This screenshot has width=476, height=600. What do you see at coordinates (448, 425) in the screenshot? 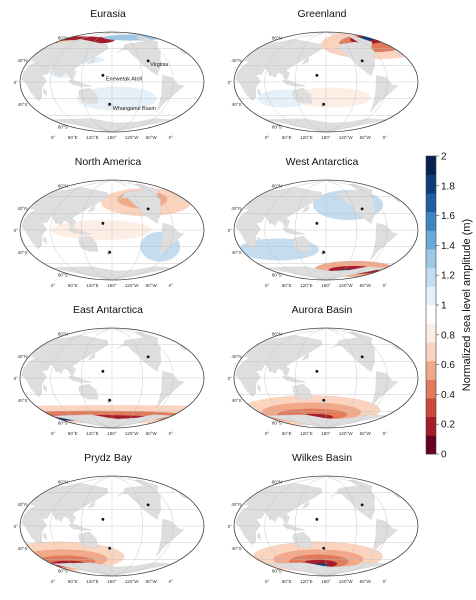
I see `colorbar-tick-label: 0.2` at bounding box center [448, 425].